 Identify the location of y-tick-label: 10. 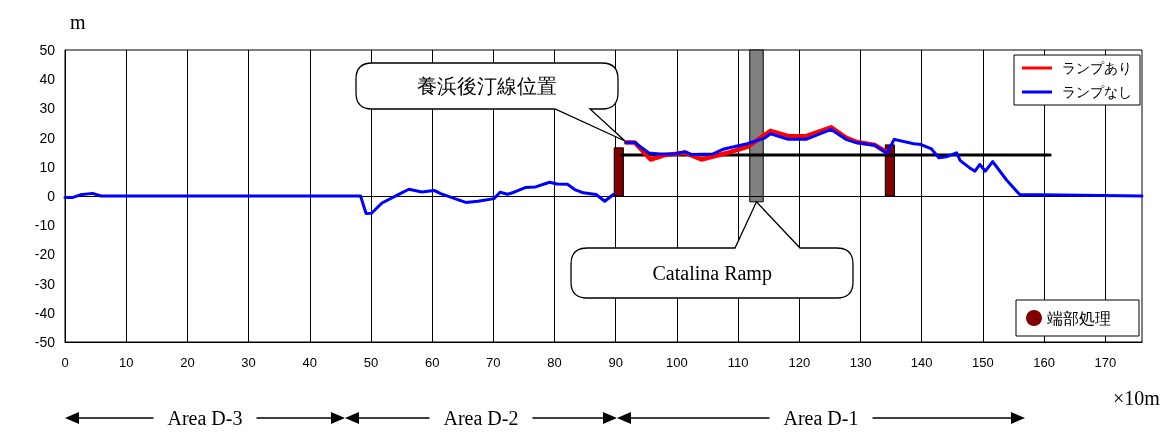
(47, 166).